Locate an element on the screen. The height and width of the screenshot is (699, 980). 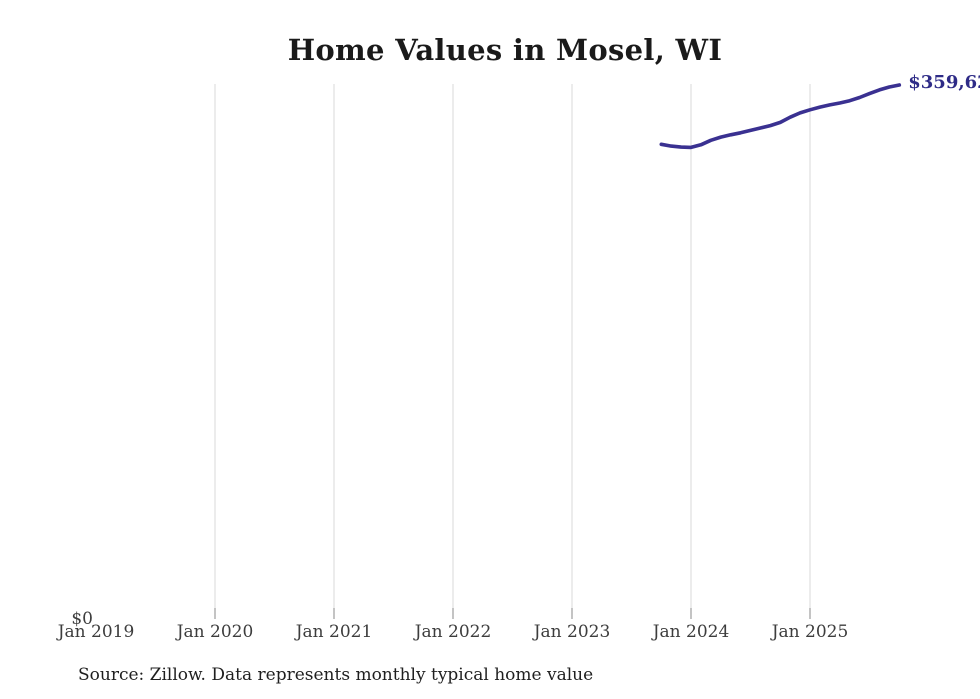
x-axis-label: Jan 2019 is located at coordinates (96, 632).